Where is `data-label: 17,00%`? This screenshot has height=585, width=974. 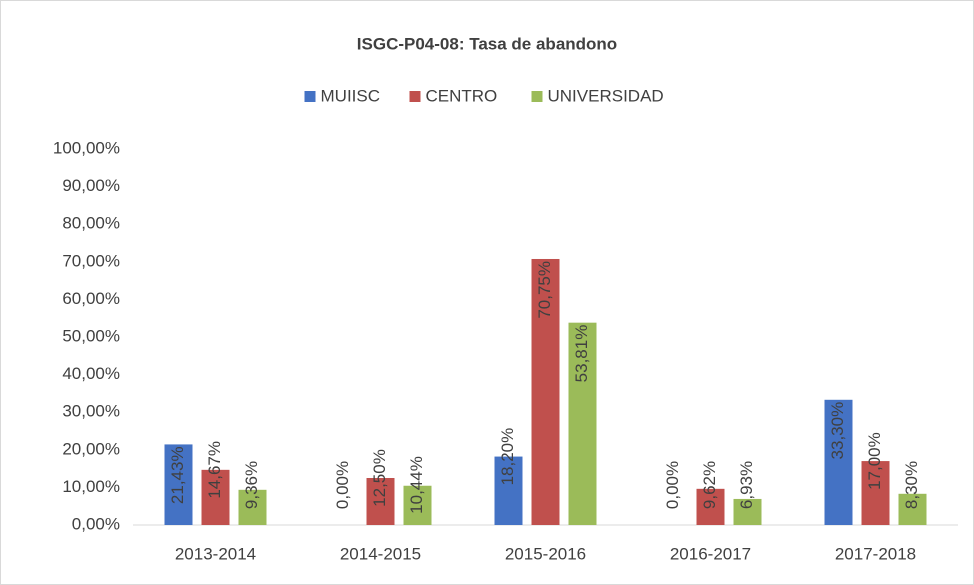
data-label: 17,00% is located at coordinates (874, 461).